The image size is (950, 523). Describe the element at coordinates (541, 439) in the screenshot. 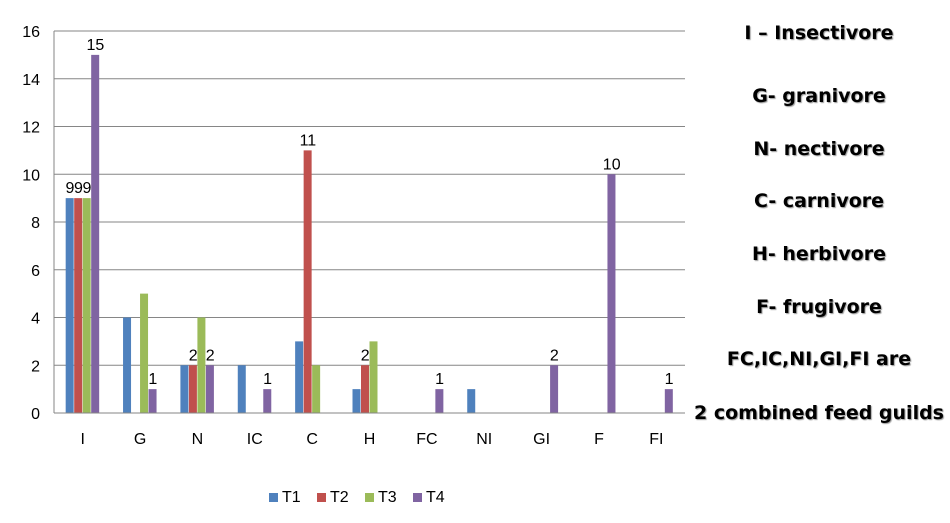

I see `x-tick-label: GI` at that location.